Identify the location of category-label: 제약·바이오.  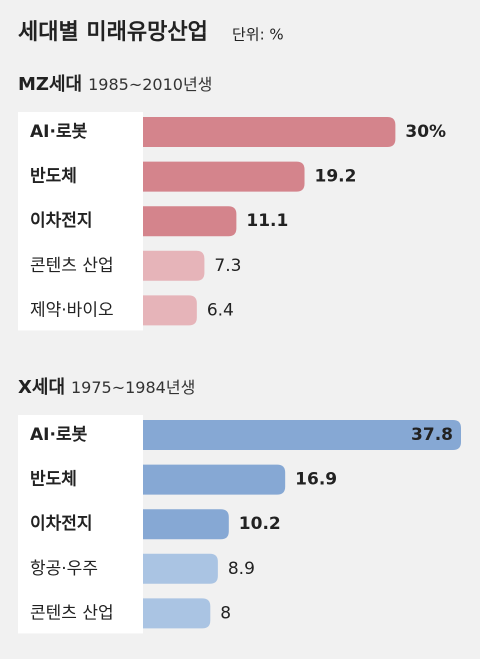
(72, 310).